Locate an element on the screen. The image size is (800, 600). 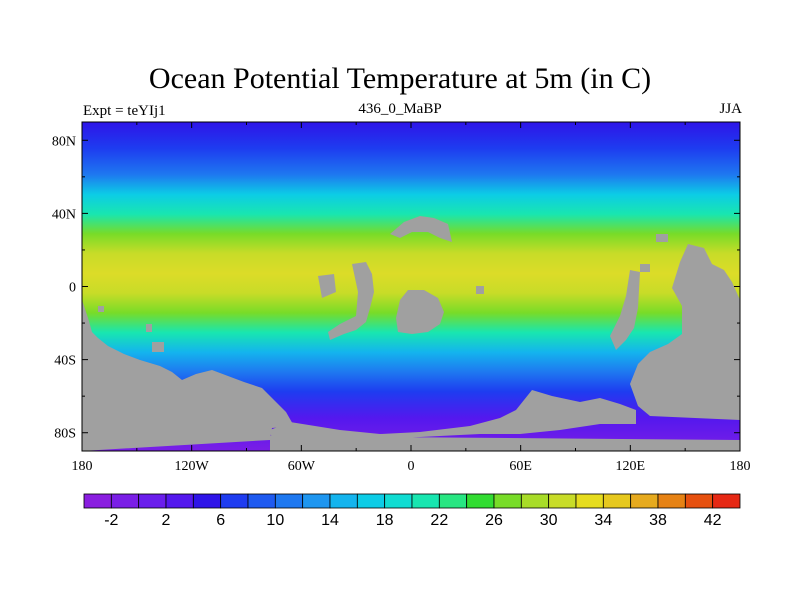
x-tick-label: 120E is located at coordinates (631, 466).